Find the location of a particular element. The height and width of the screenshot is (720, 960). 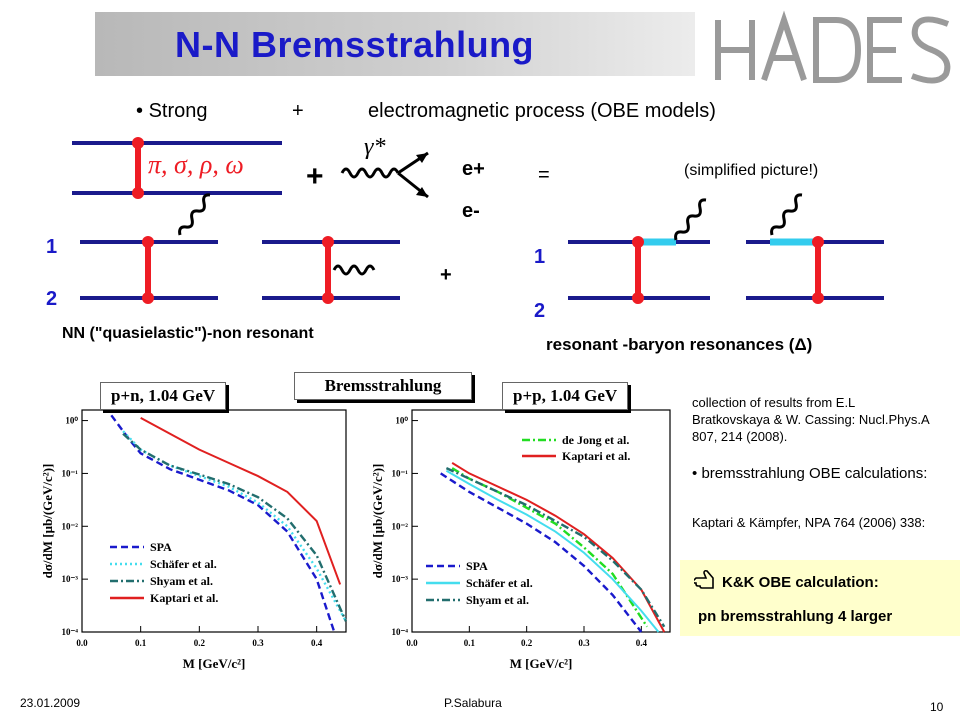

kk-line2: pn bremsstrahlung 4 larger is located at coordinates (795, 616).